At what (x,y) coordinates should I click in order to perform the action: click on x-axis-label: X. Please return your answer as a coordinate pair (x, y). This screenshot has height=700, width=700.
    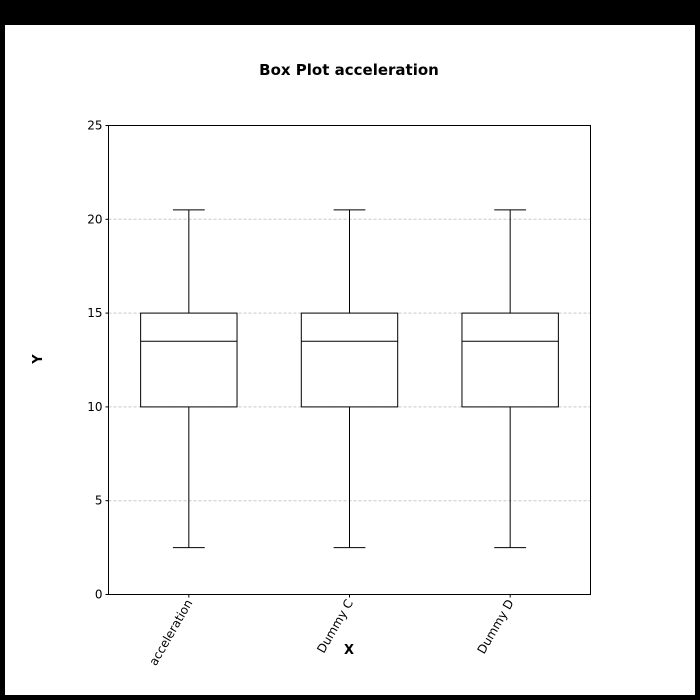
    Looking at the image, I should click on (349, 650).